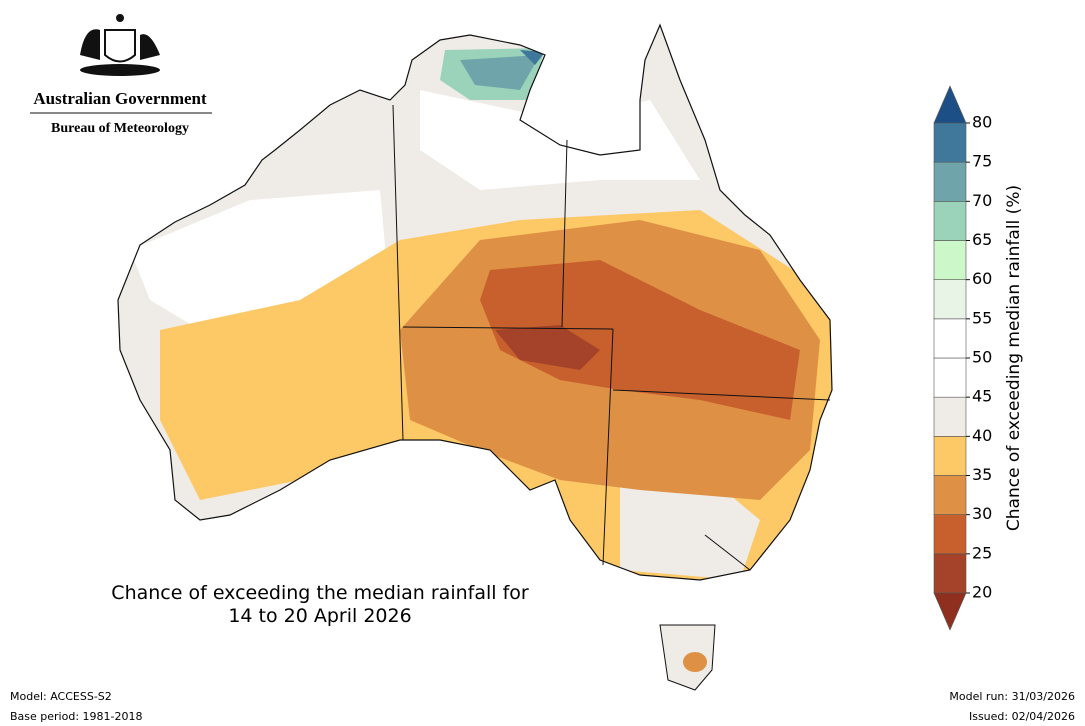 The height and width of the screenshot is (726, 1085). I want to click on colorbar-tick-label: 30, so click(982, 513).